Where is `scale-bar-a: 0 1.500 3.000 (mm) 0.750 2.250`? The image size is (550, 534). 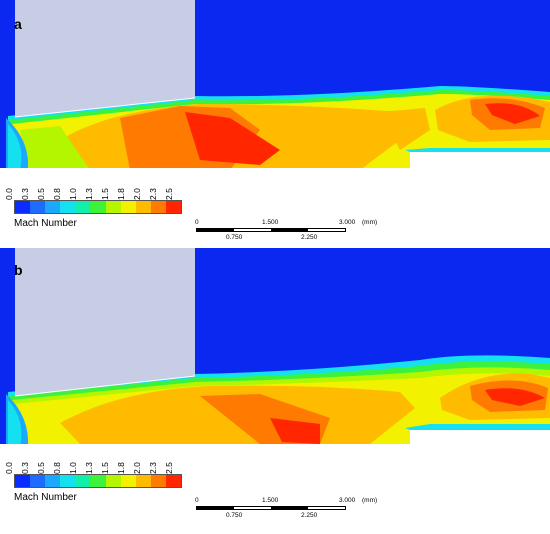
scale-bar-a: 0 1.500 3.000 (mm) 0.750 2.250 is located at coordinates (295, 233).